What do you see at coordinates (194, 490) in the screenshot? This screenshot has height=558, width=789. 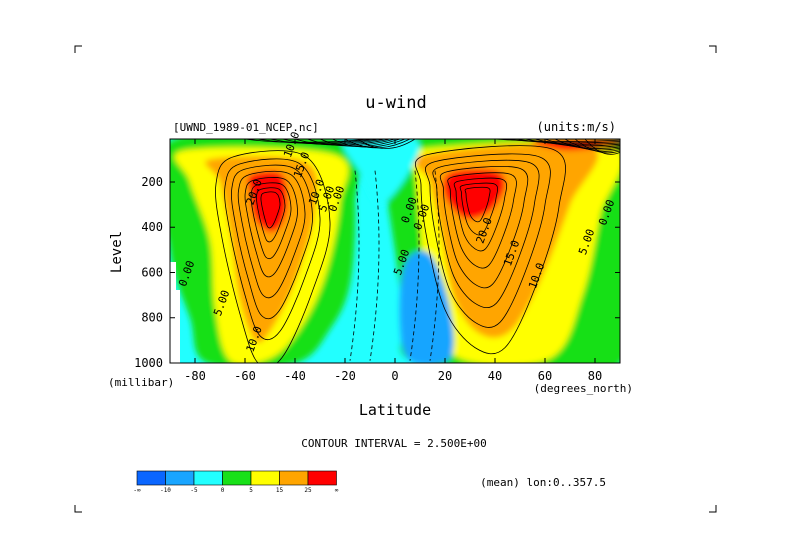 I see `colorbar-tick-label: -5` at bounding box center [194, 490].